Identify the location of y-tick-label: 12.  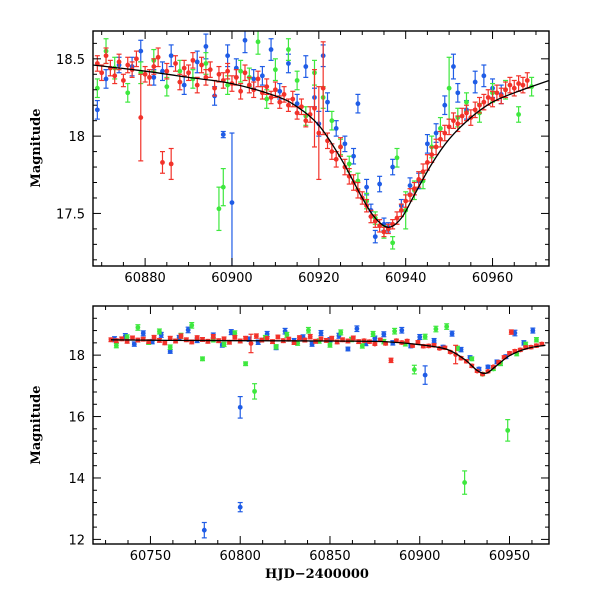
(76, 540).